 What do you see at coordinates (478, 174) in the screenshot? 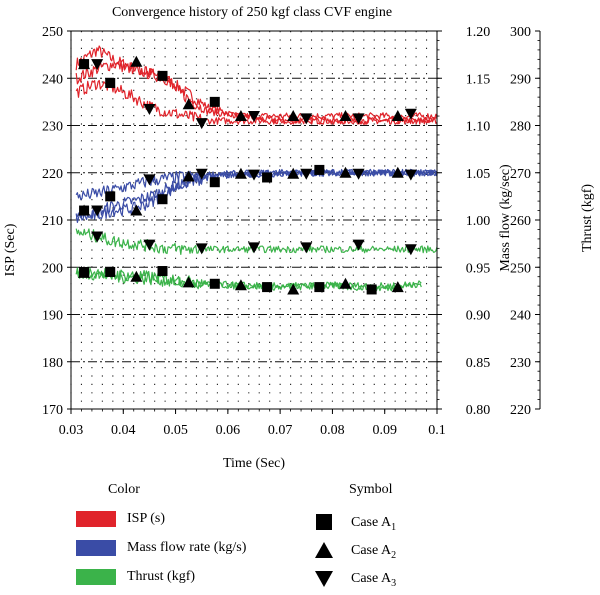
I see `mass-flow-tick-label: 1.05` at bounding box center [478, 174].